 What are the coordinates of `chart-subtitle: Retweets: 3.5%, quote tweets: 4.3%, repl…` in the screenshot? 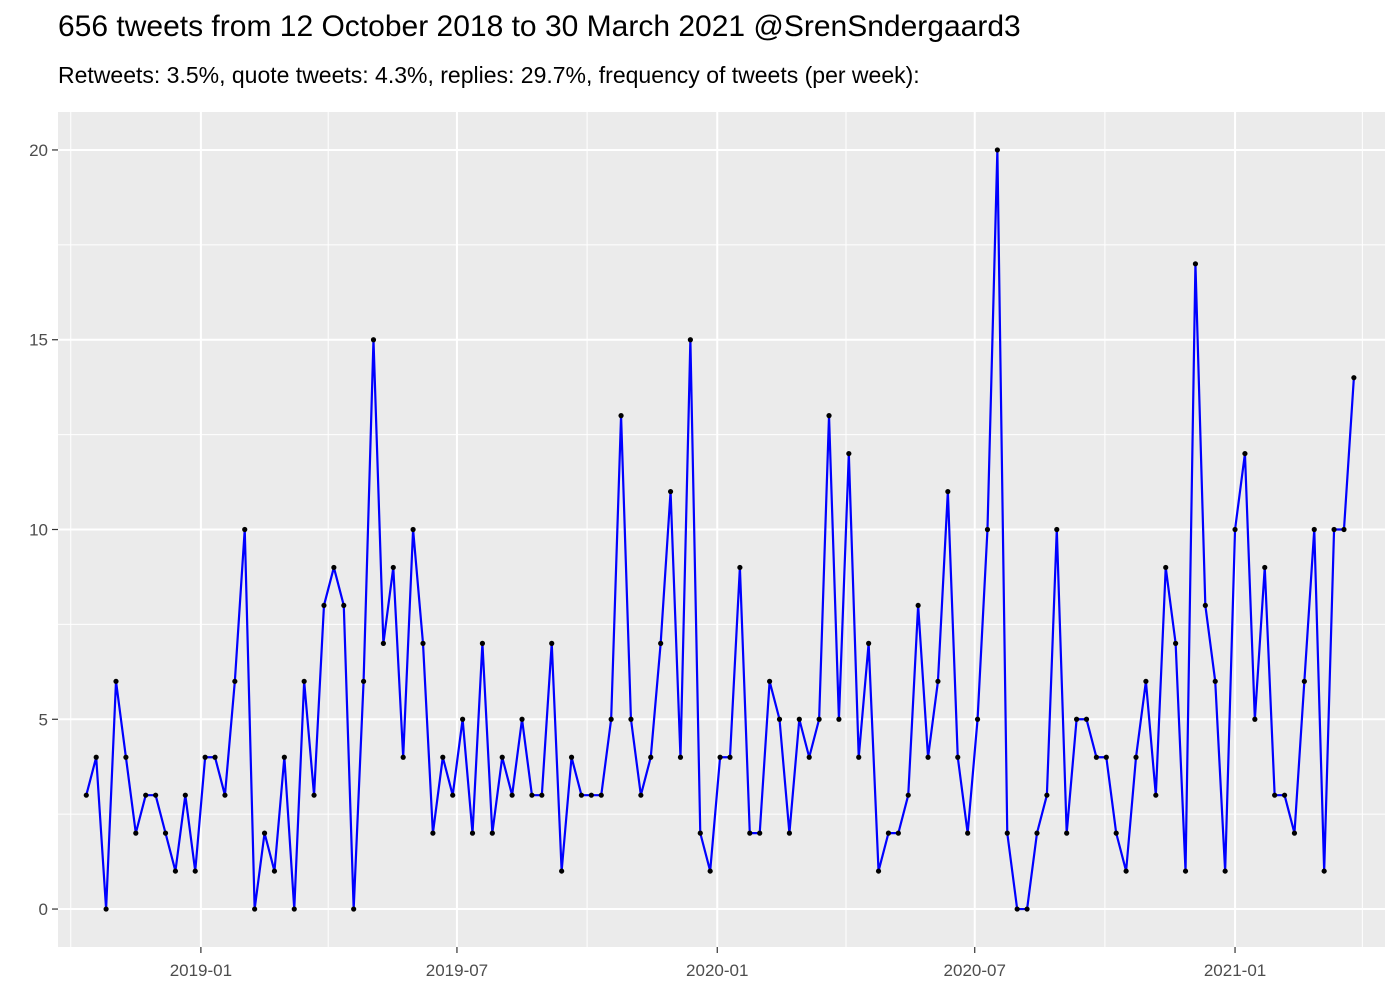 It's located at (489, 75).